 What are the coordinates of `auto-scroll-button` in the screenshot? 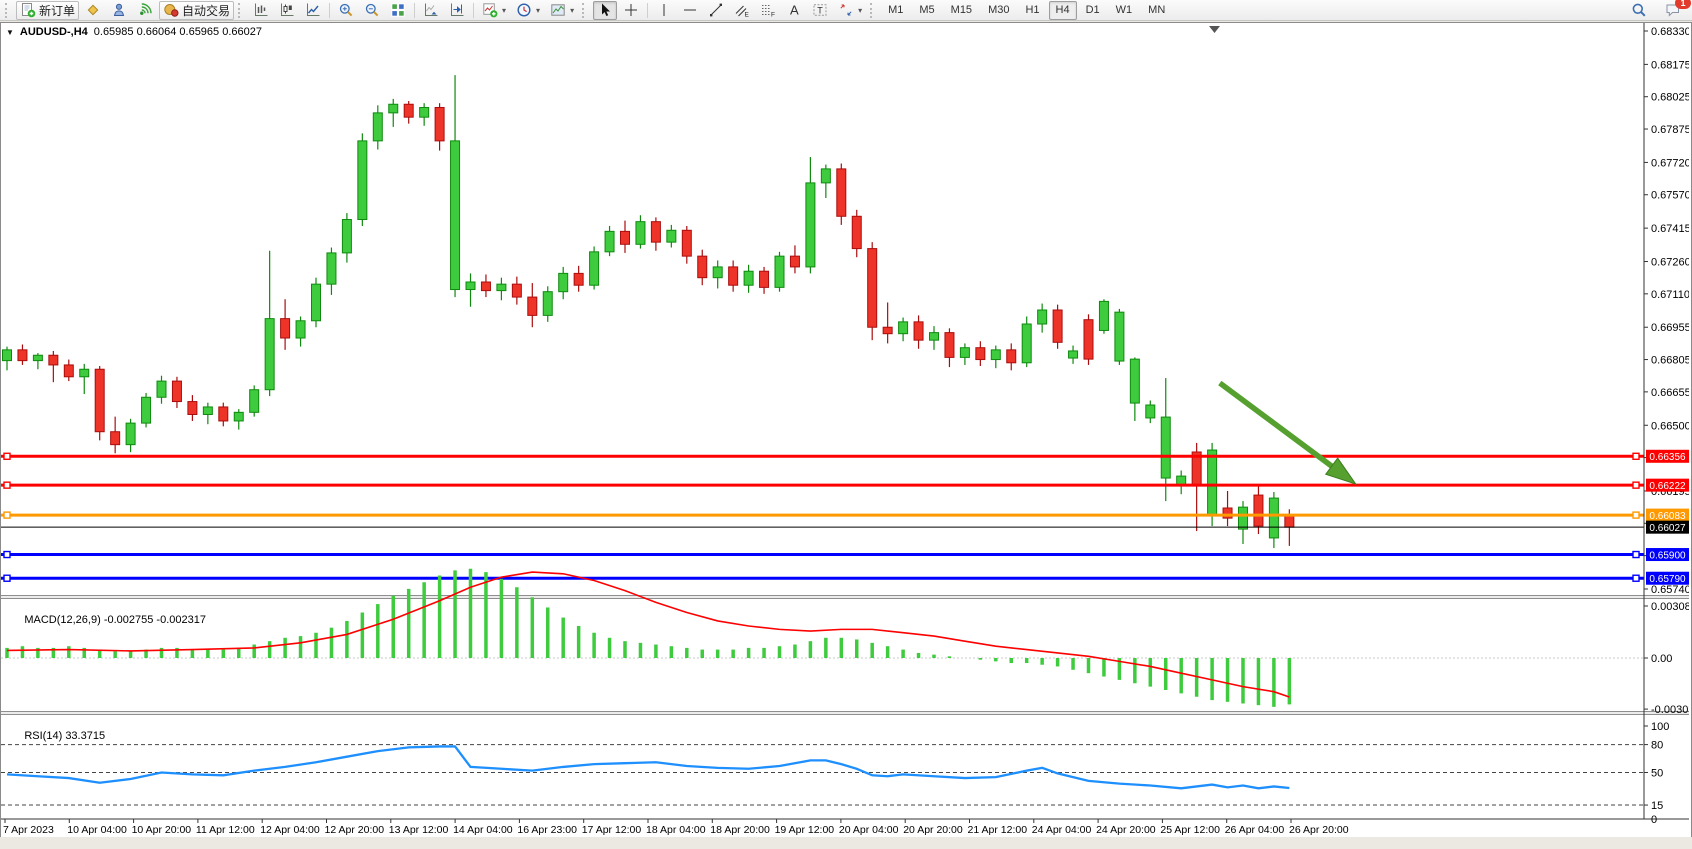 It's located at (431, 10).